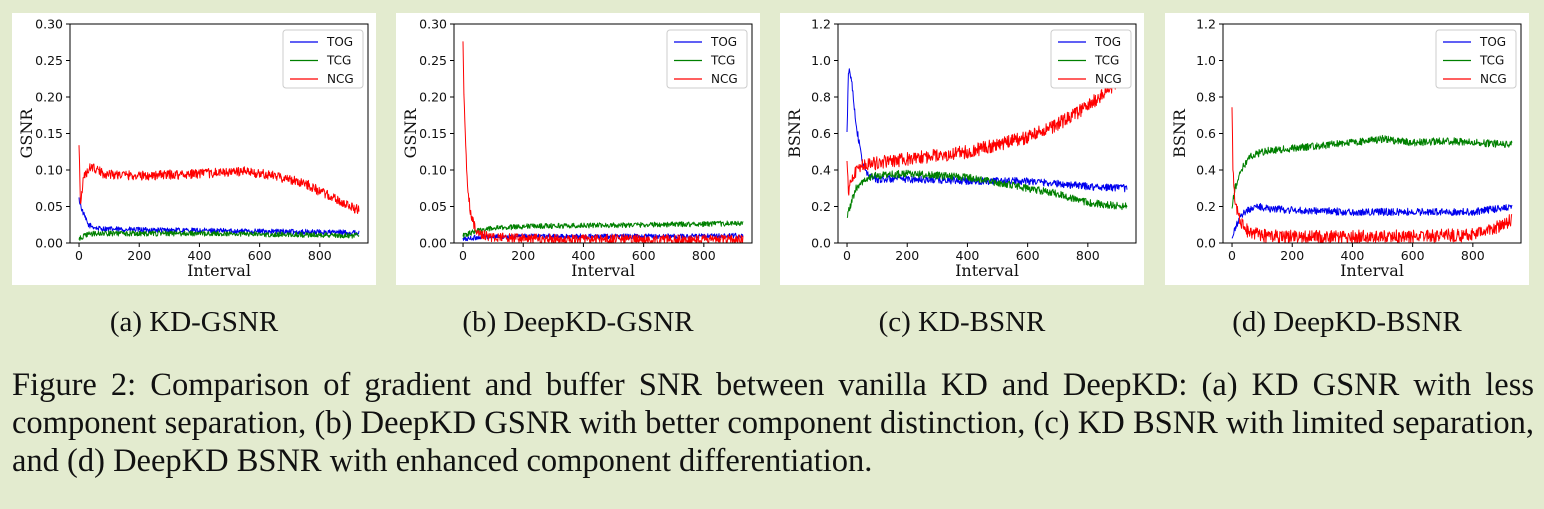 The width and height of the screenshot is (1544, 509). I want to click on subcaption-b: (b) DeepKD-GSNR, so click(578, 322).